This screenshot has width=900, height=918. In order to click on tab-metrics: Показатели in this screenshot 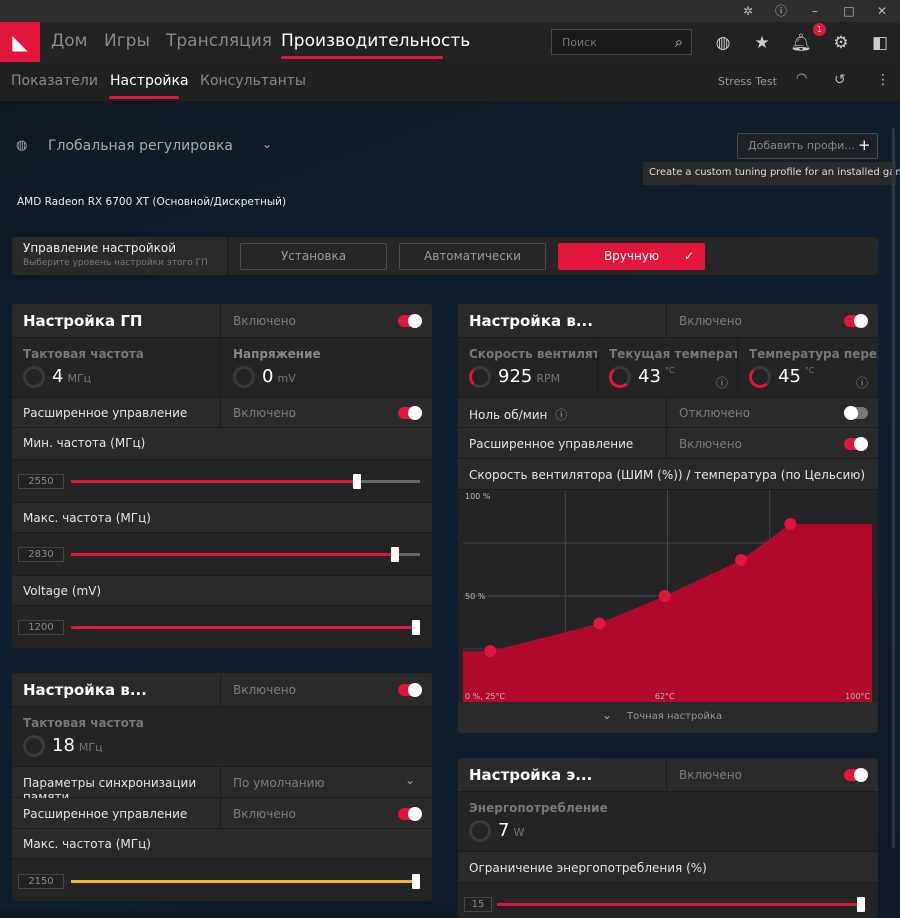, I will do `click(54, 81)`.